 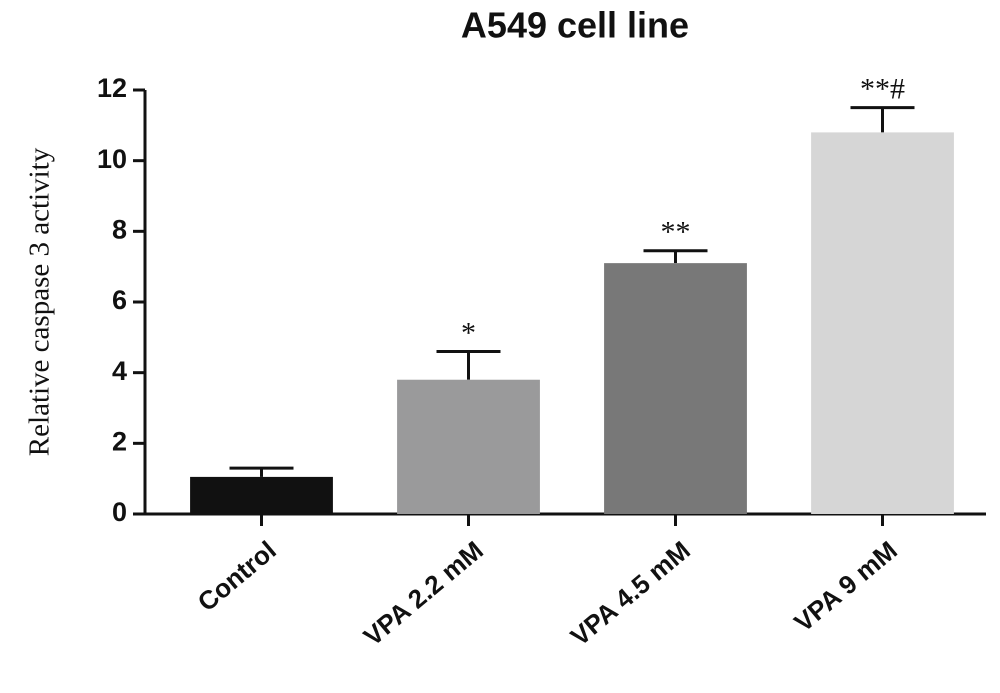 I want to click on x-tick-label: VPA 4.5 mM, so click(x=630, y=593).